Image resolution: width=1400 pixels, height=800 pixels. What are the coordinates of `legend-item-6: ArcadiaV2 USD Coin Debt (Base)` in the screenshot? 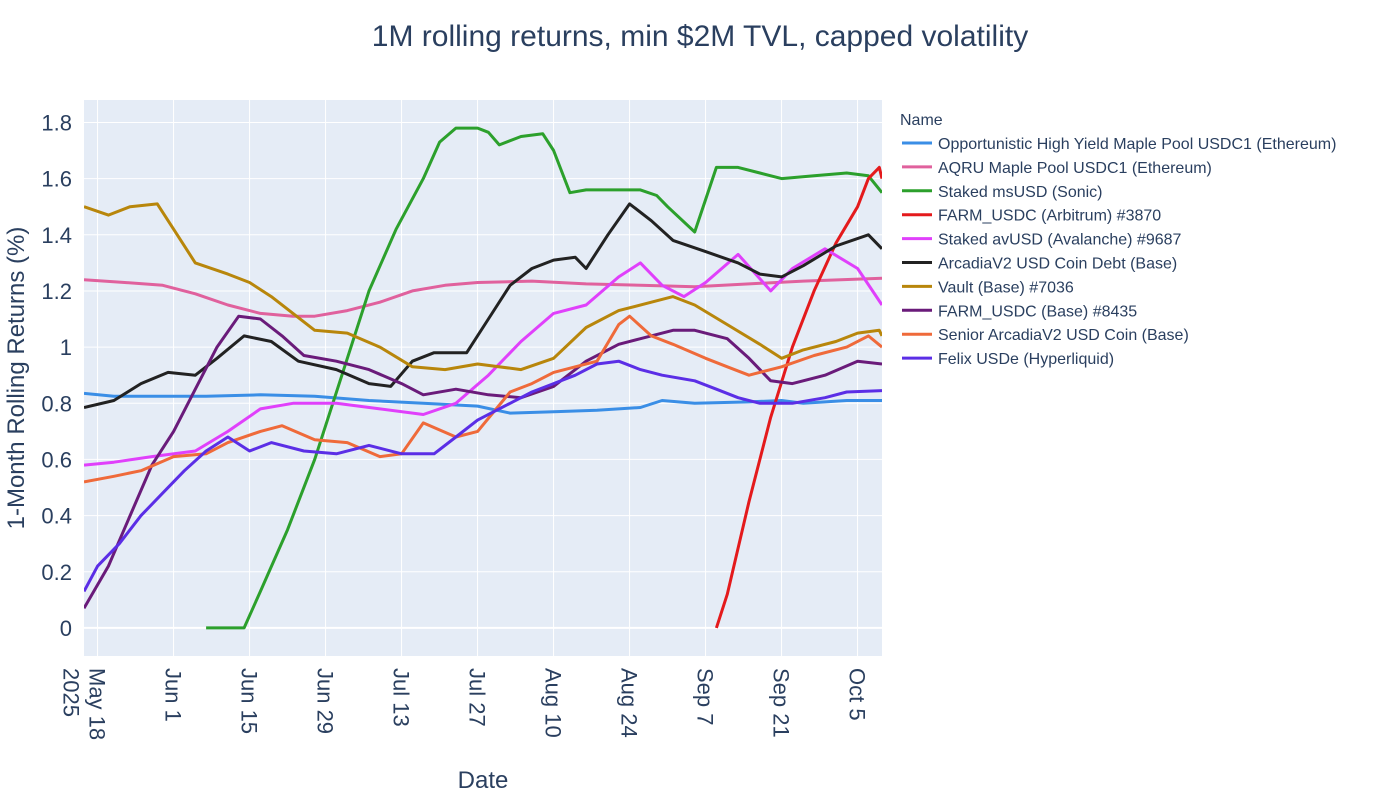 It's located at (1039, 264).